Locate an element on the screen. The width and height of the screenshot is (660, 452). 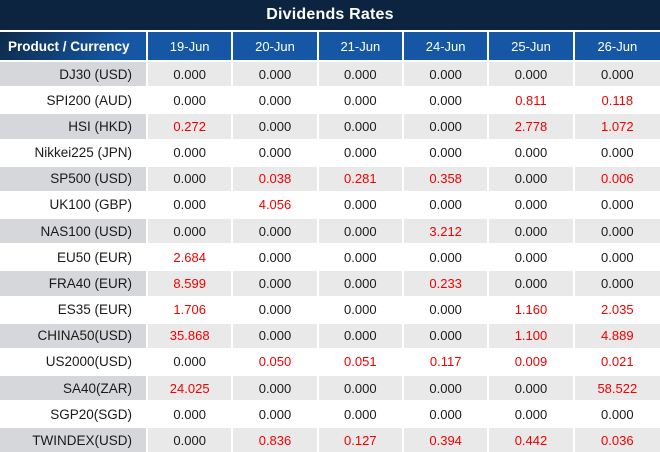
table-row: ES35 (EUR) 1.706 0.000 0.000 0.000 1.160 2.035 is located at coordinates (330, 310).